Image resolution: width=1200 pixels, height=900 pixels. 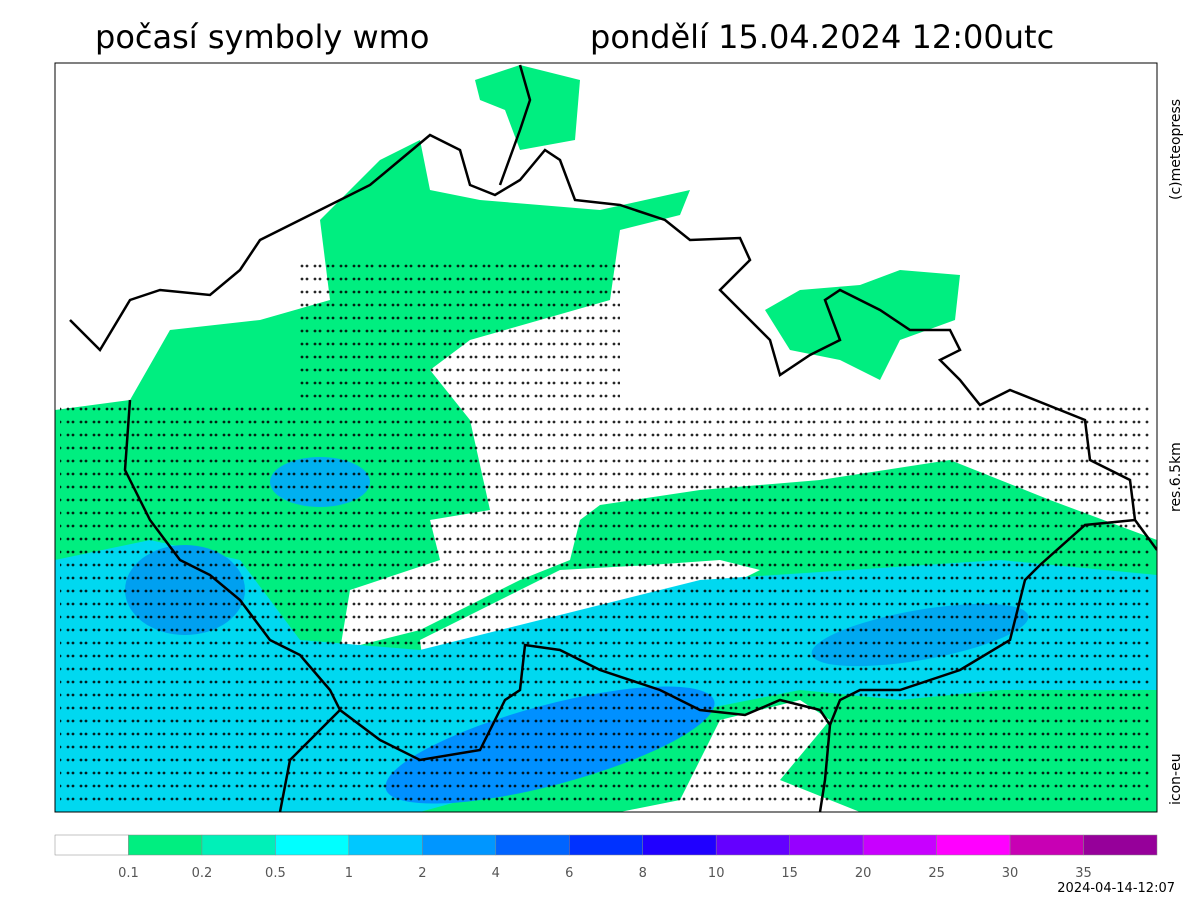 I want to click on map-title: počasí symboly wmo, so click(x=262, y=37).